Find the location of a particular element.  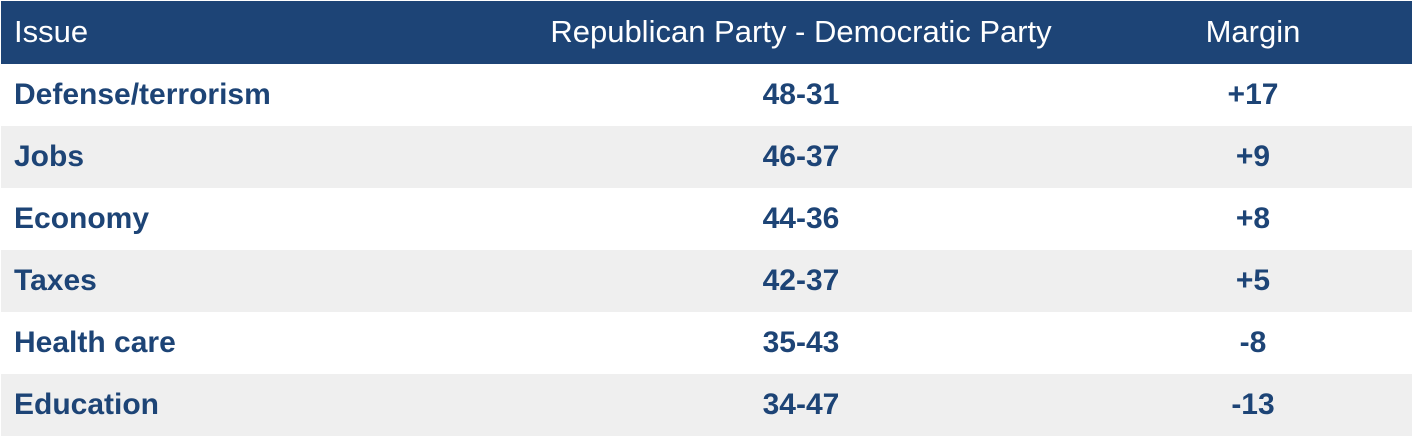

table-row: Education 34-47 -13 is located at coordinates (706, 405).